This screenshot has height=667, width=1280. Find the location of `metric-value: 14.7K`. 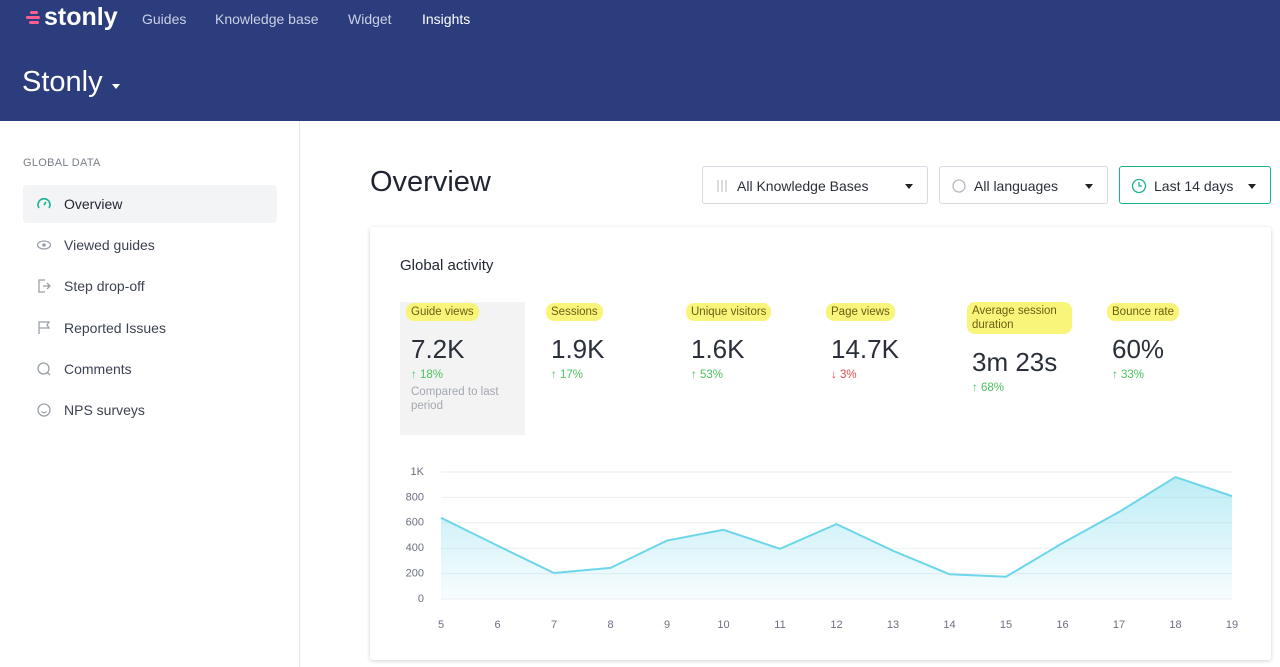

metric-value: 14.7K is located at coordinates (865, 349).